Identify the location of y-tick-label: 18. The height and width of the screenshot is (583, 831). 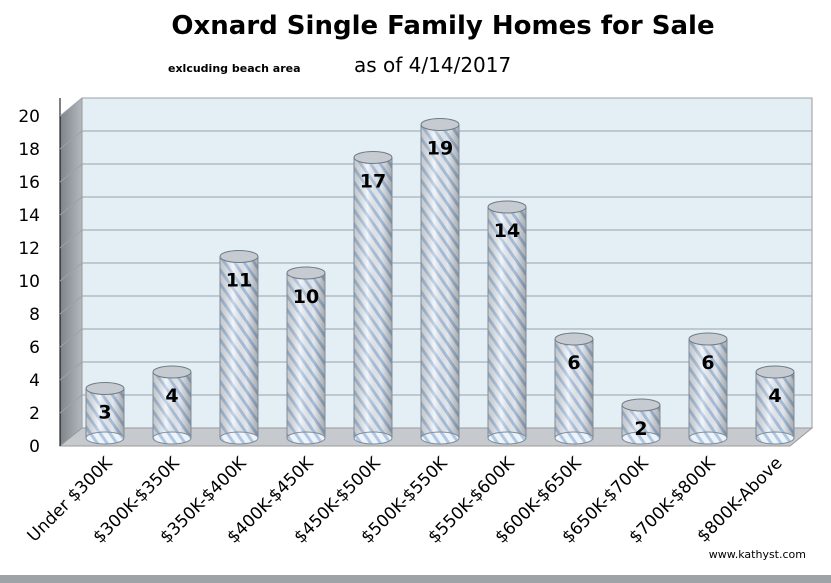
(29, 150).